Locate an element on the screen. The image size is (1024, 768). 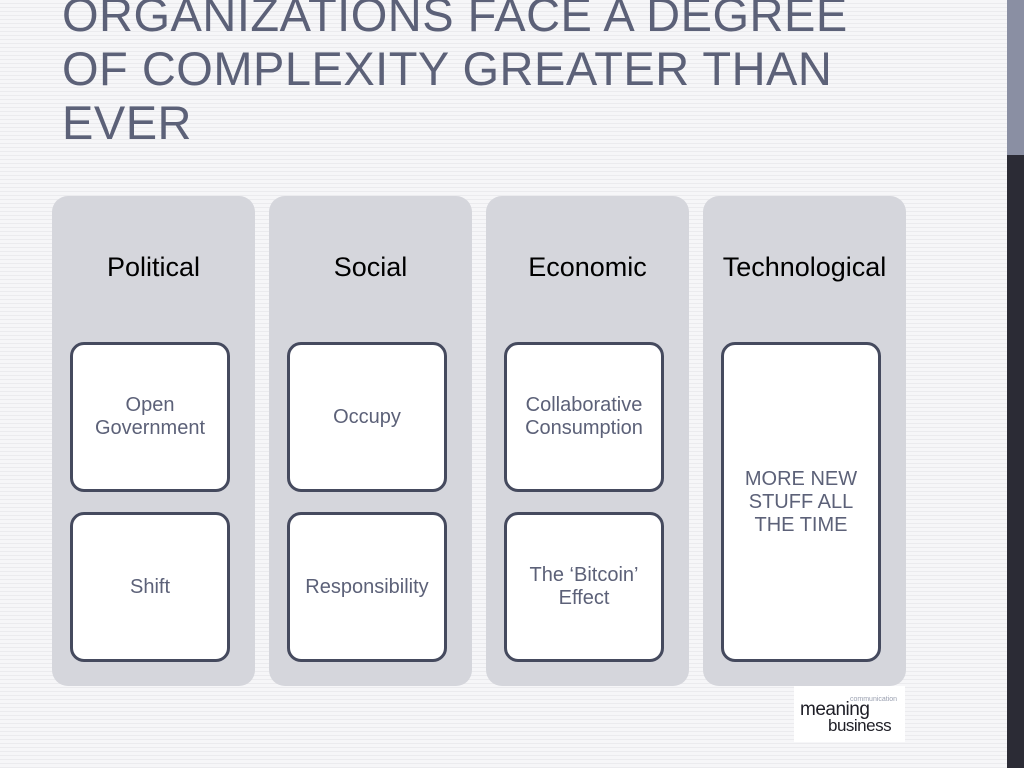
card-label: Shift is located at coordinates (150, 586).